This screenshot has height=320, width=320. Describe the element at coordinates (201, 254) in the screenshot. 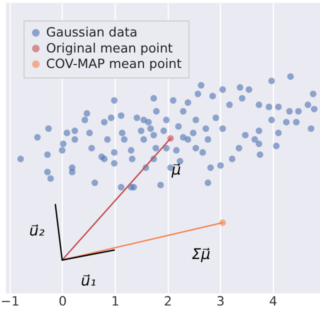

I see `annotation: Σμ⃗` at that location.